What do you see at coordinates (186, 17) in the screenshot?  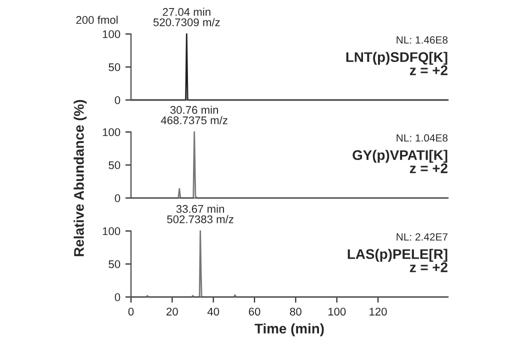 I see `annotation: 27.04 min 520.7309 m/z` at bounding box center [186, 17].